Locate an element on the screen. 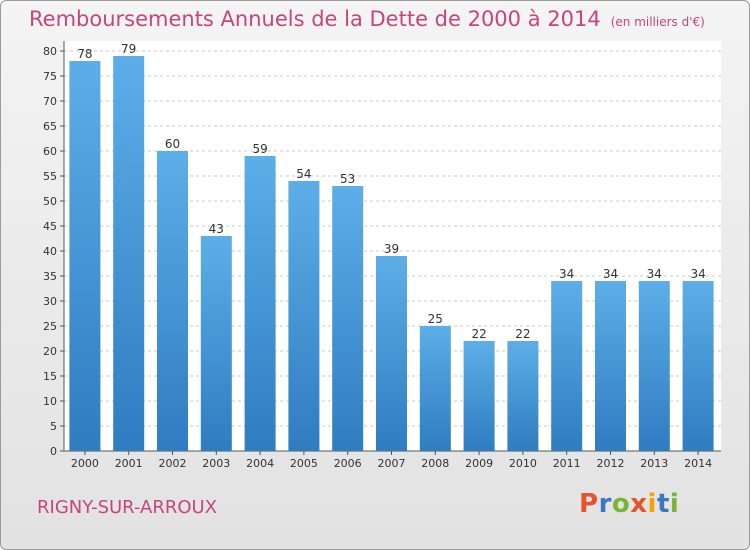  x-tick-label: 2002 is located at coordinates (173, 463).